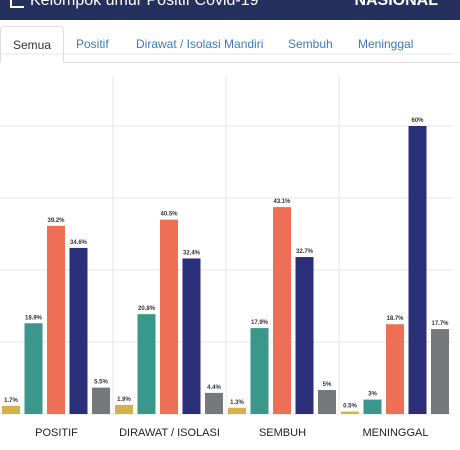 The image size is (460, 450). What do you see at coordinates (214, 388) in the screenshot?
I see `value-label: 4.4%` at bounding box center [214, 388].